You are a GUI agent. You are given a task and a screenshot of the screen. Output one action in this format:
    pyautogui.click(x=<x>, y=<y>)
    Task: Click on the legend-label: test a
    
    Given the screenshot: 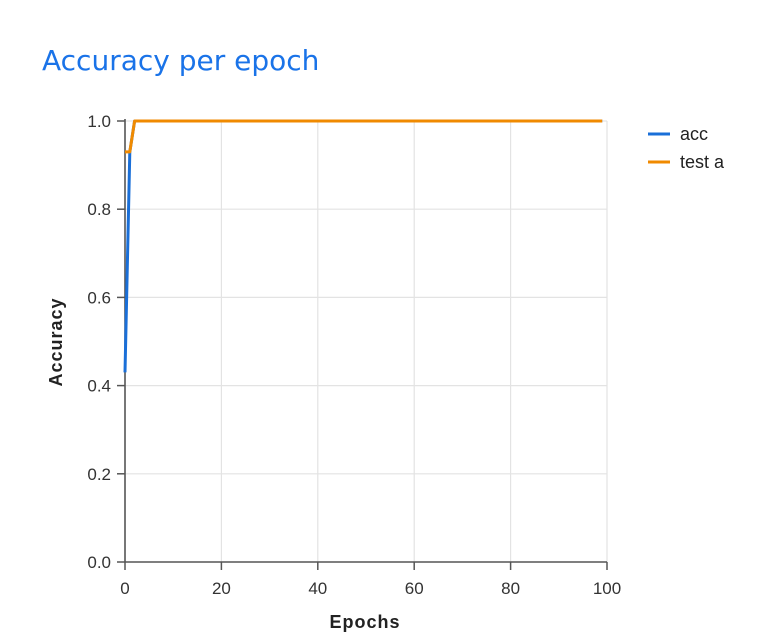 What is the action you would take?
    pyautogui.click(x=702, y=162)
    